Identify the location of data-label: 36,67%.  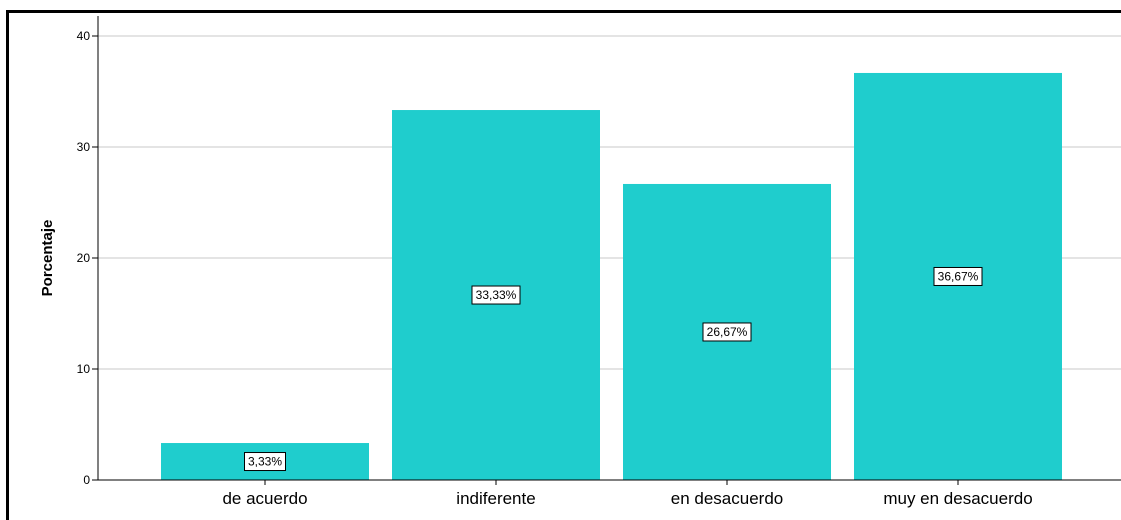
(958, 276).